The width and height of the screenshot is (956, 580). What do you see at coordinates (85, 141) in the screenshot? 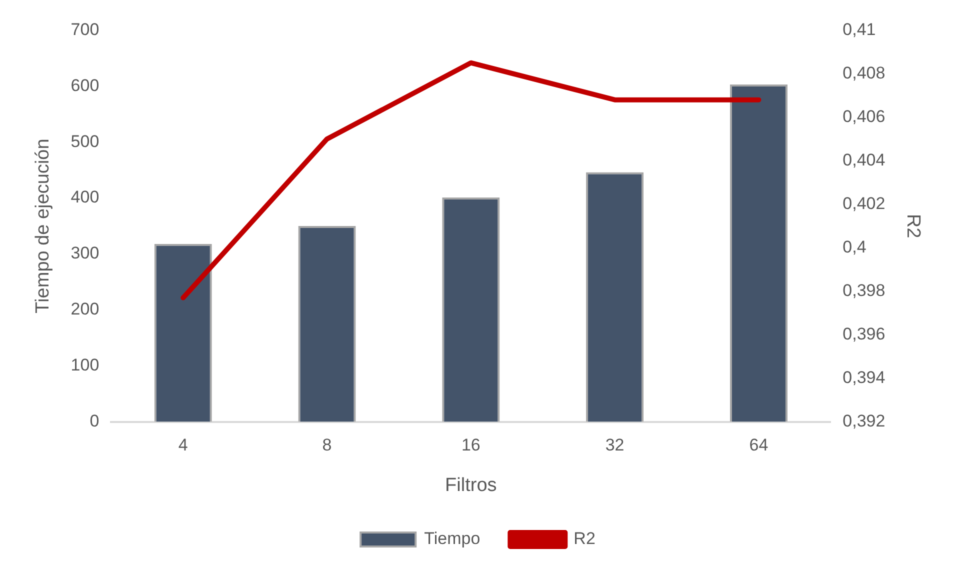
I see `y-tick-label: 500` at bounding box center [85, 141].